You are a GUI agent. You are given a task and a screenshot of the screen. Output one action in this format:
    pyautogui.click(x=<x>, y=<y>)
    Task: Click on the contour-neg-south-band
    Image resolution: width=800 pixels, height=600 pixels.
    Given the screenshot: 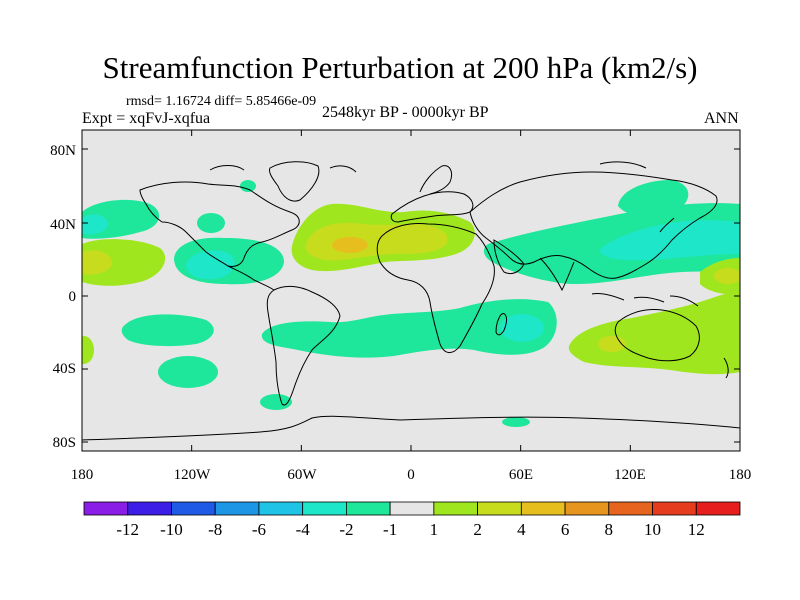 What is the action you would take?
    pyautogui.click(x=409, y=328)
    